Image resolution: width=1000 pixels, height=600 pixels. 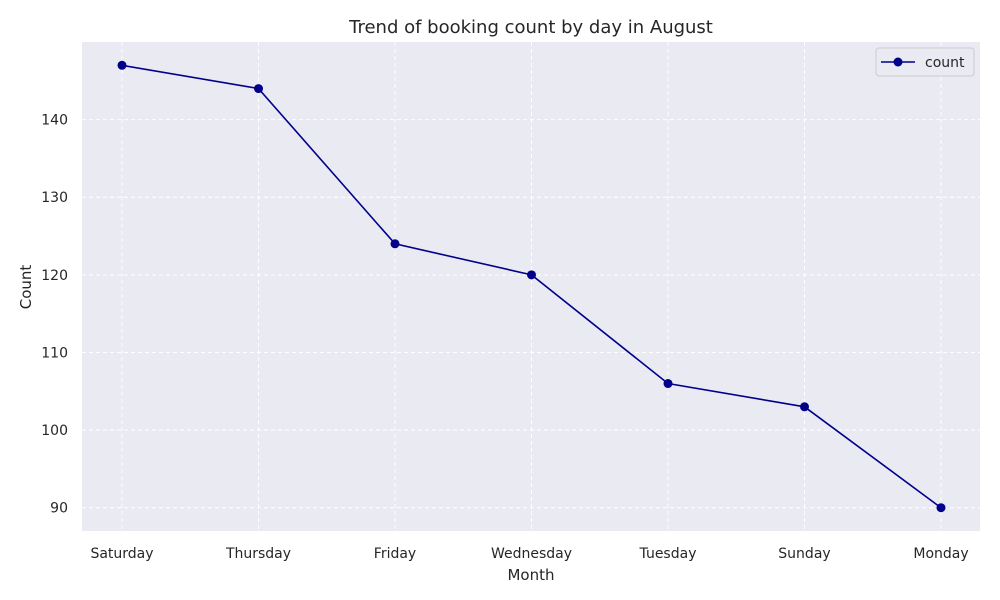 I want to click on chart-title: Trend of booking count by day in August, so click(x=530, y=27).